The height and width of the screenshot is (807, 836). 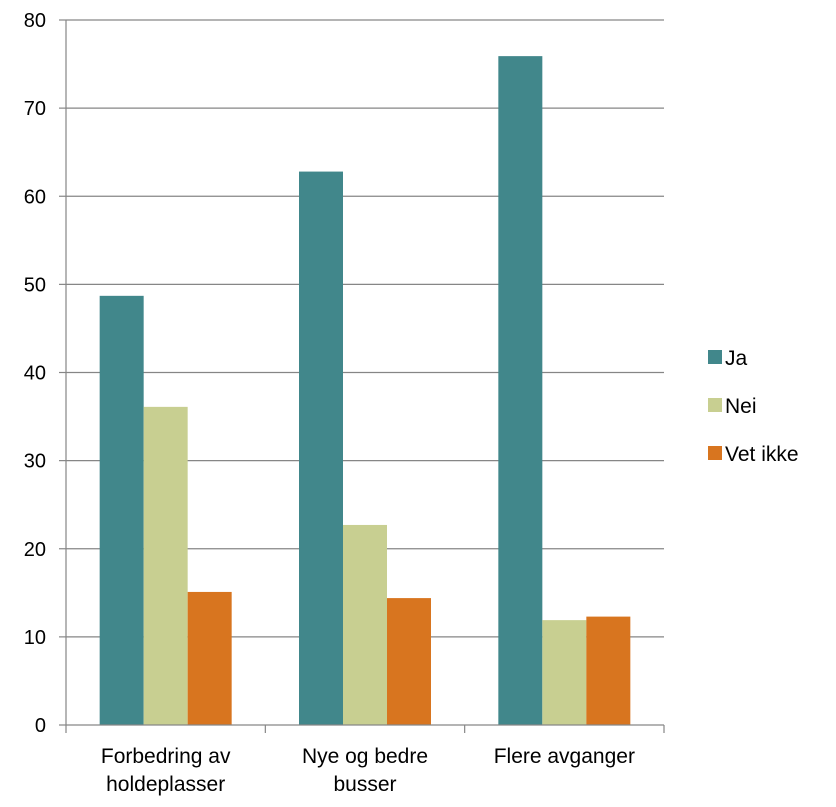 What do you see at coordinates (35, 109) in the screenshot?
I see `y-tick-label: 70` at bounding box center [35, 109].